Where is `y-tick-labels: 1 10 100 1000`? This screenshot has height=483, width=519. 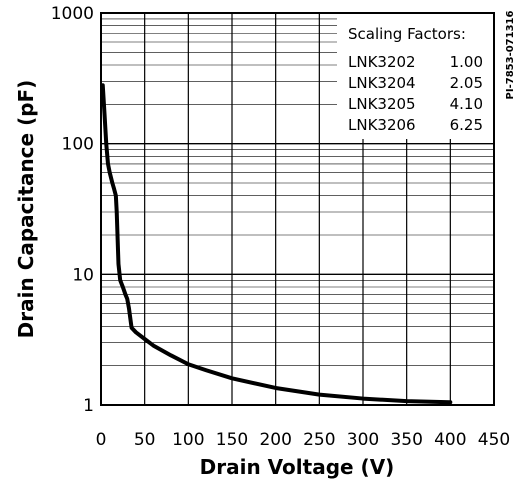 y-tick-labels: 1 10 100 1000 is located at coordinates (72, 210).